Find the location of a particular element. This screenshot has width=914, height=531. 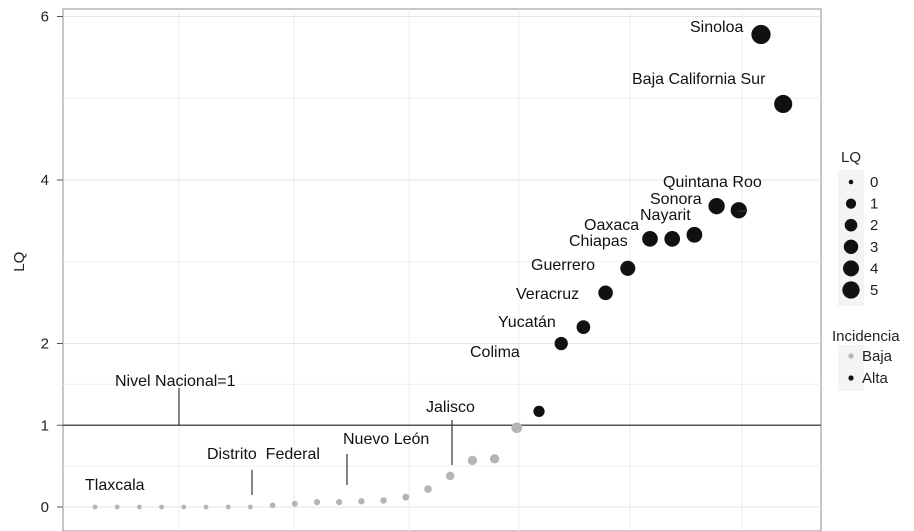

legend-color-title: Incidencia is located at coordinates (866, 336).